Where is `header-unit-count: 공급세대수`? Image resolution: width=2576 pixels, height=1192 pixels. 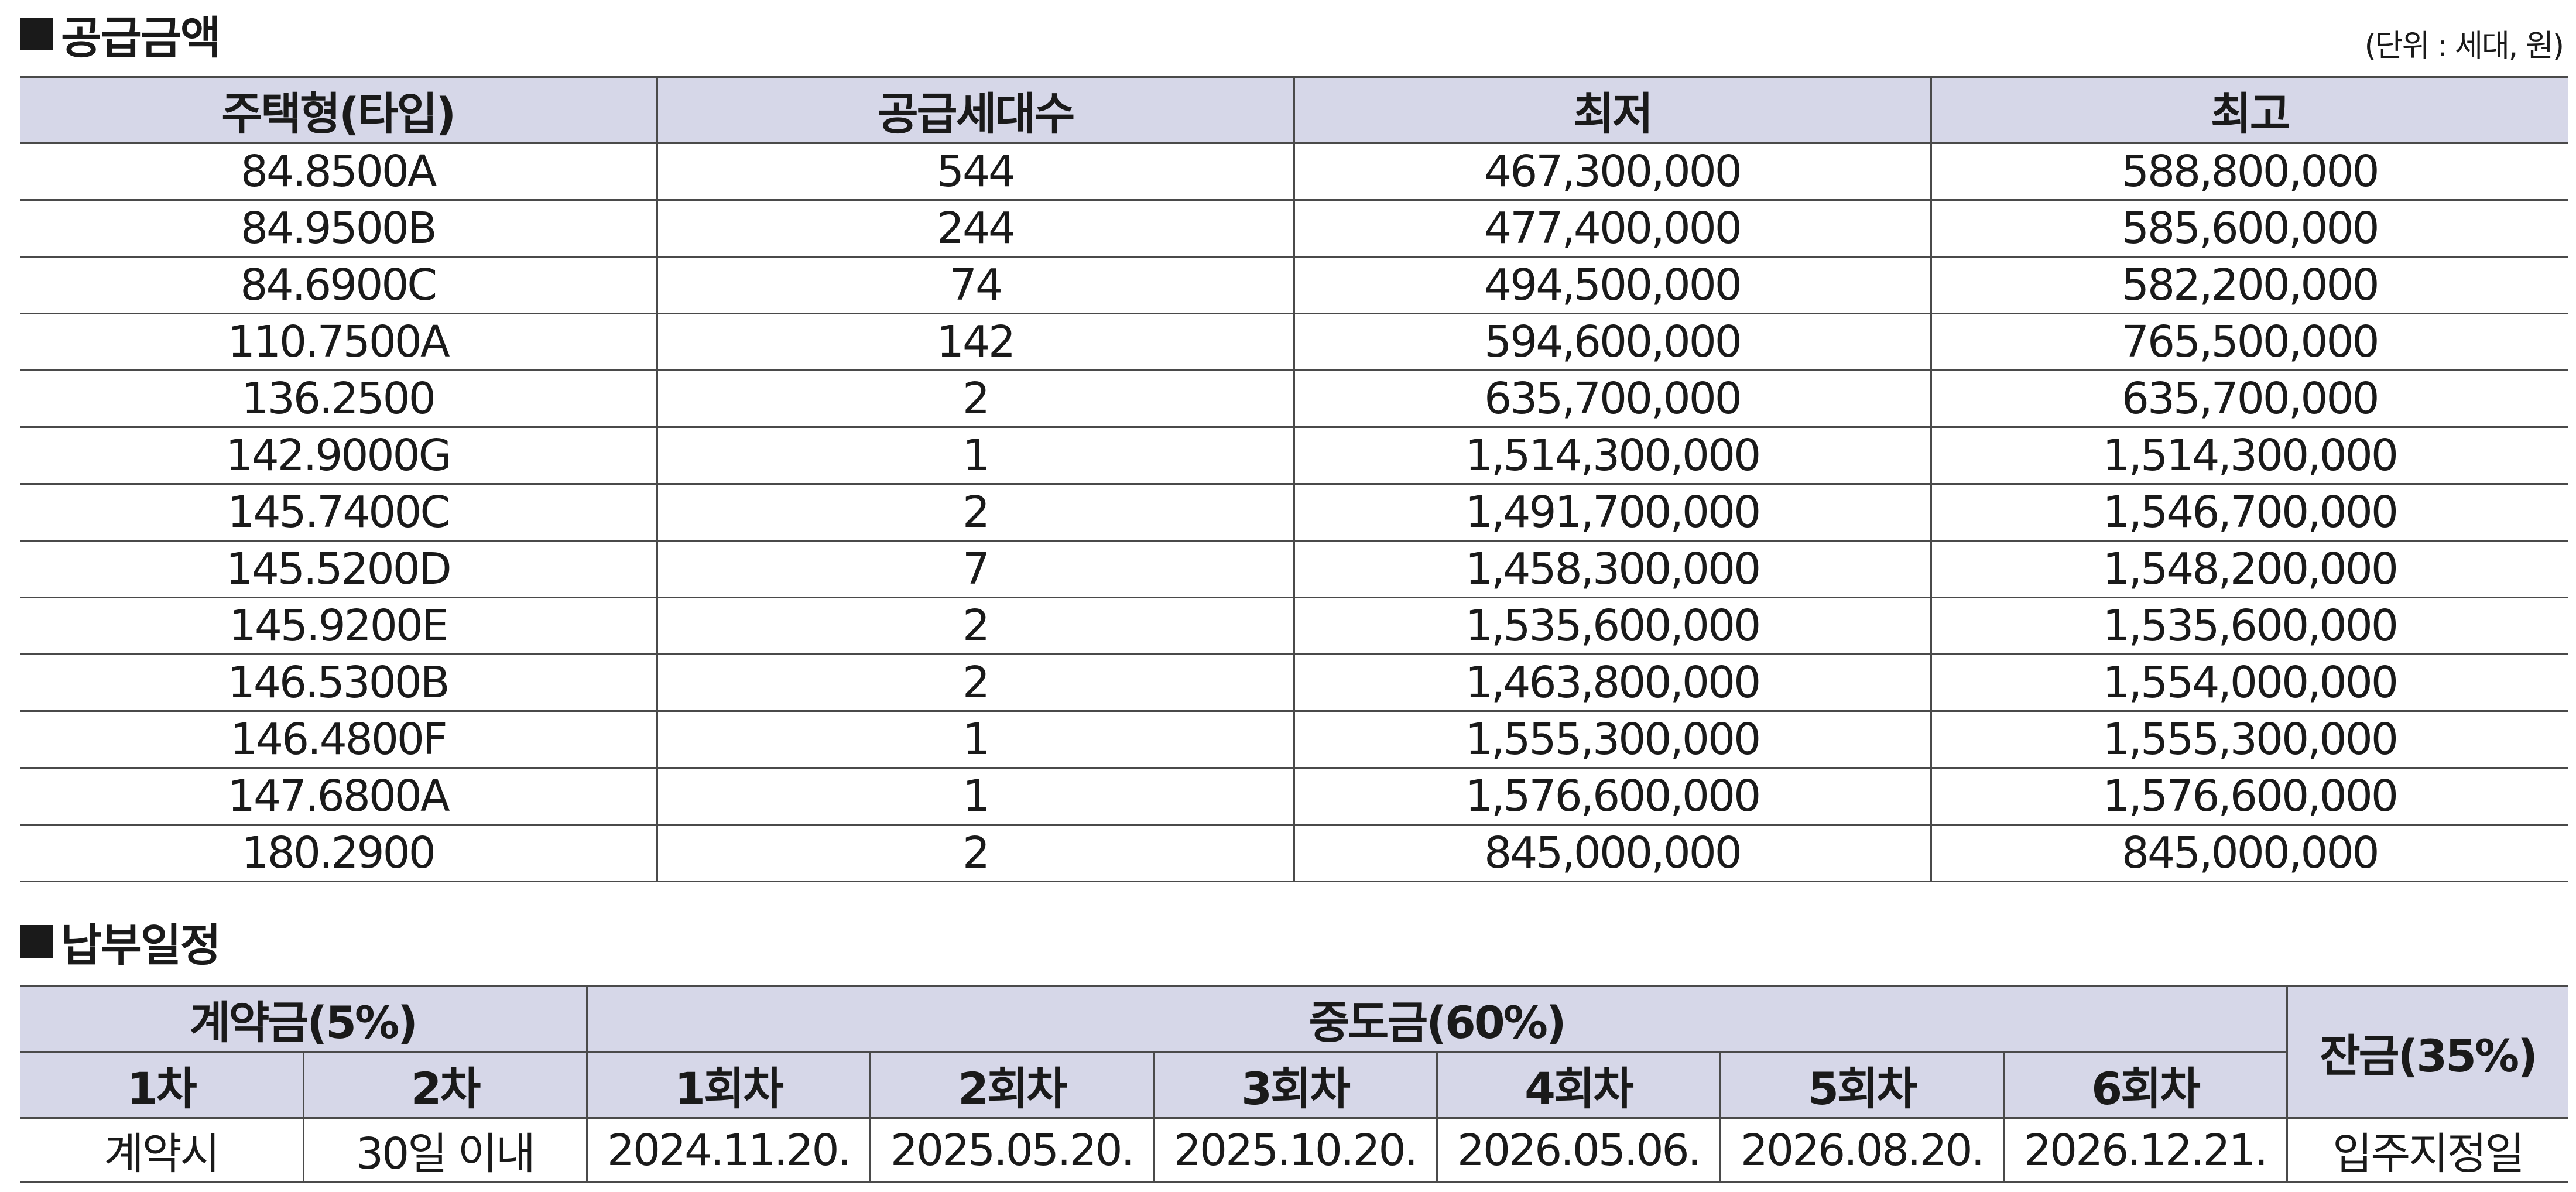
header-unit-count: 공급세대수 is located at coordinates (975, 110).